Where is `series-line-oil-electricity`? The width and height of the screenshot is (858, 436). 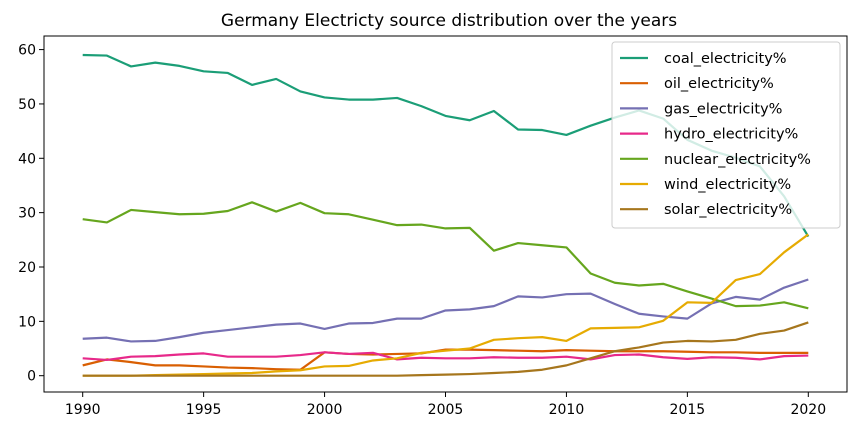
series-line-oil-electricity is located at coordinates (445, 359).